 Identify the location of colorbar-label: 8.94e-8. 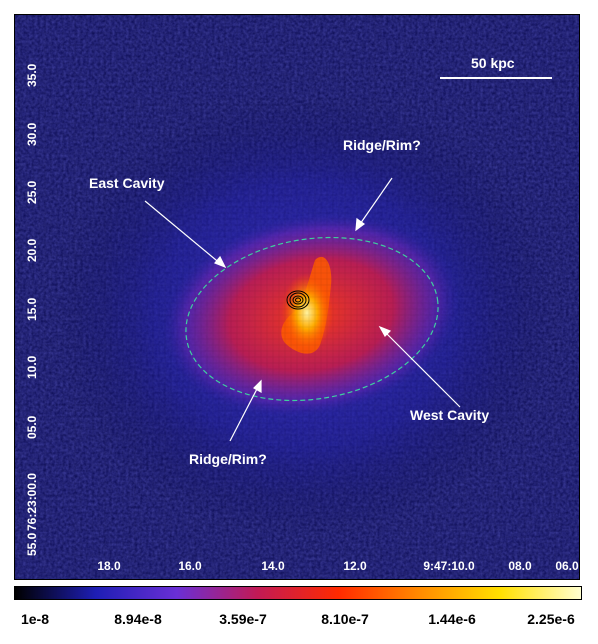
(138, 619).